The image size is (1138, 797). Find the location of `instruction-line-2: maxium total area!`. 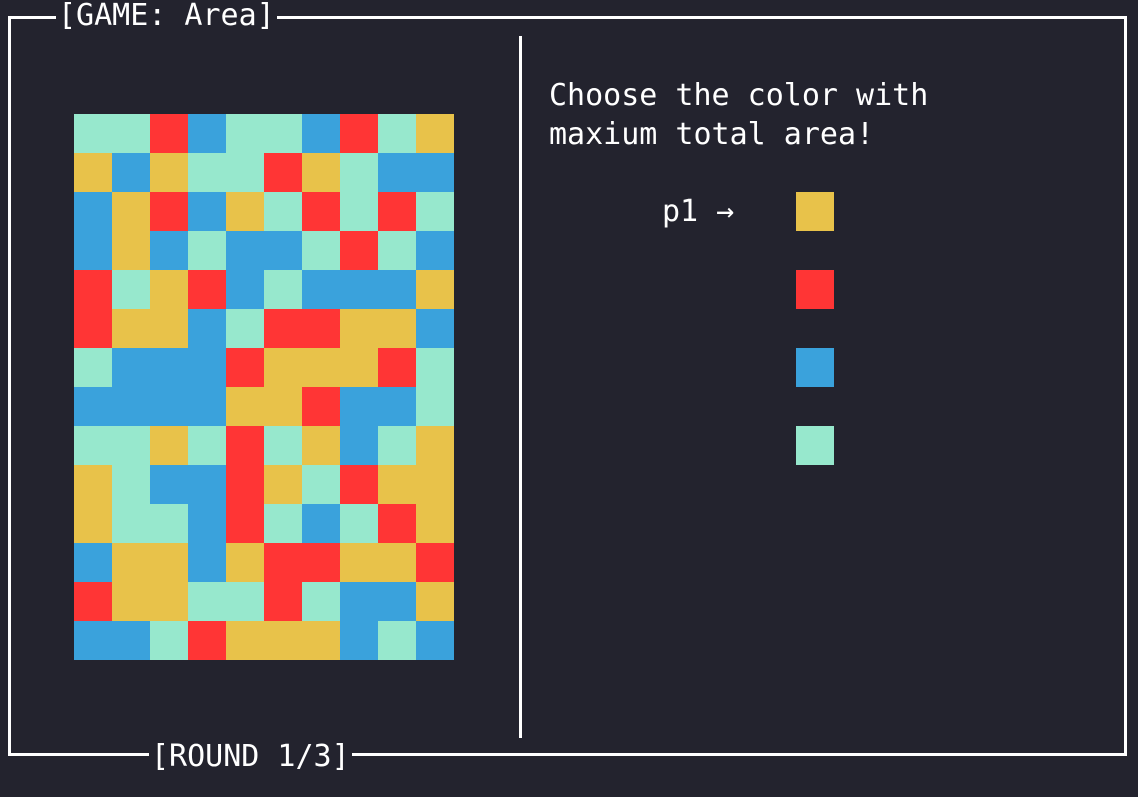

instruction-line-2: maxium total area! is located at coordinates (712, 134).